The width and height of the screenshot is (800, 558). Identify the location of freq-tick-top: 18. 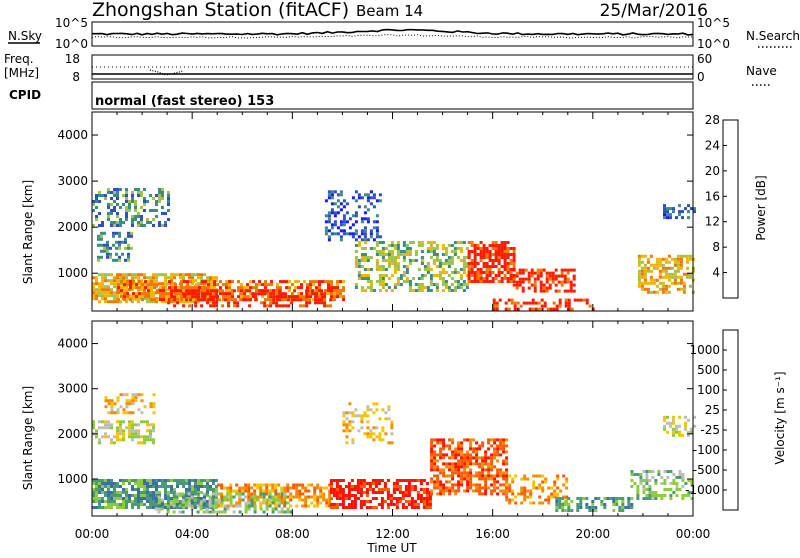
(72, 59).